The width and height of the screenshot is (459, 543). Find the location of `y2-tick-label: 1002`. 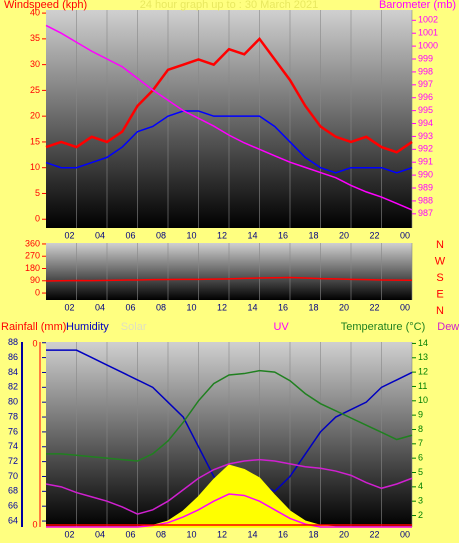

y2-tick-label: 1002 is located at coordinates (428, 20).